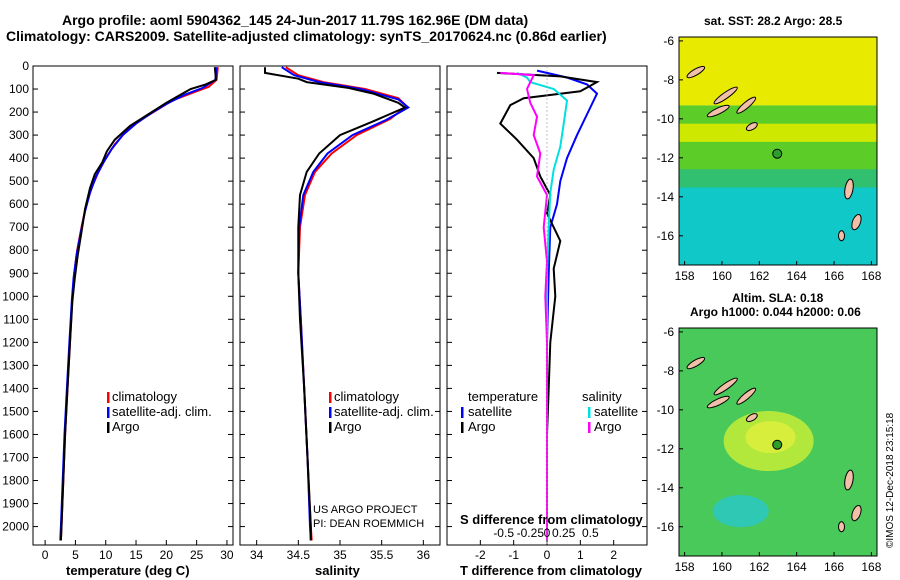 The image size is (900, 580). Describe the element at coordinates (834, 276) in the screenshot. I see `map-lon-label: 166` at that location.